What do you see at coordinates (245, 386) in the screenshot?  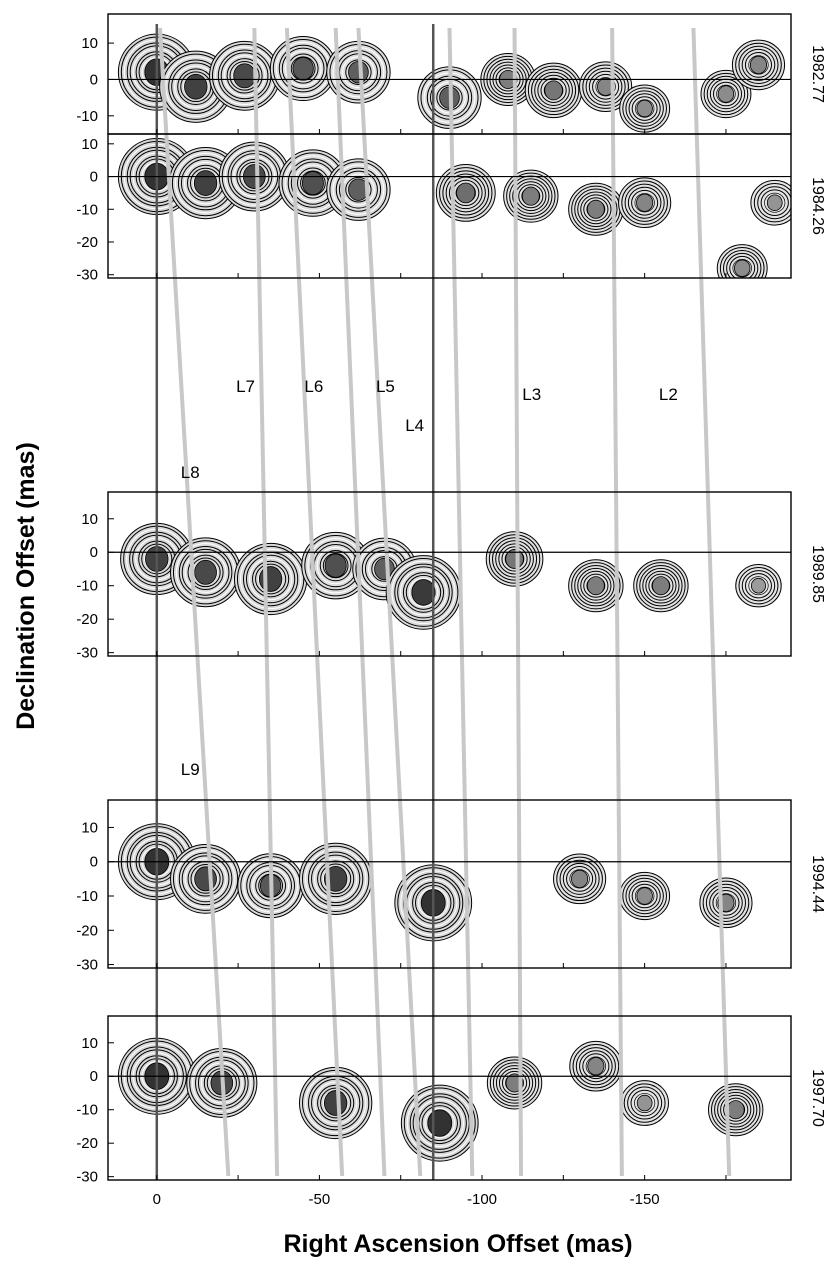 I see `component-label-l7: L7` at bounding box center [245, 386].